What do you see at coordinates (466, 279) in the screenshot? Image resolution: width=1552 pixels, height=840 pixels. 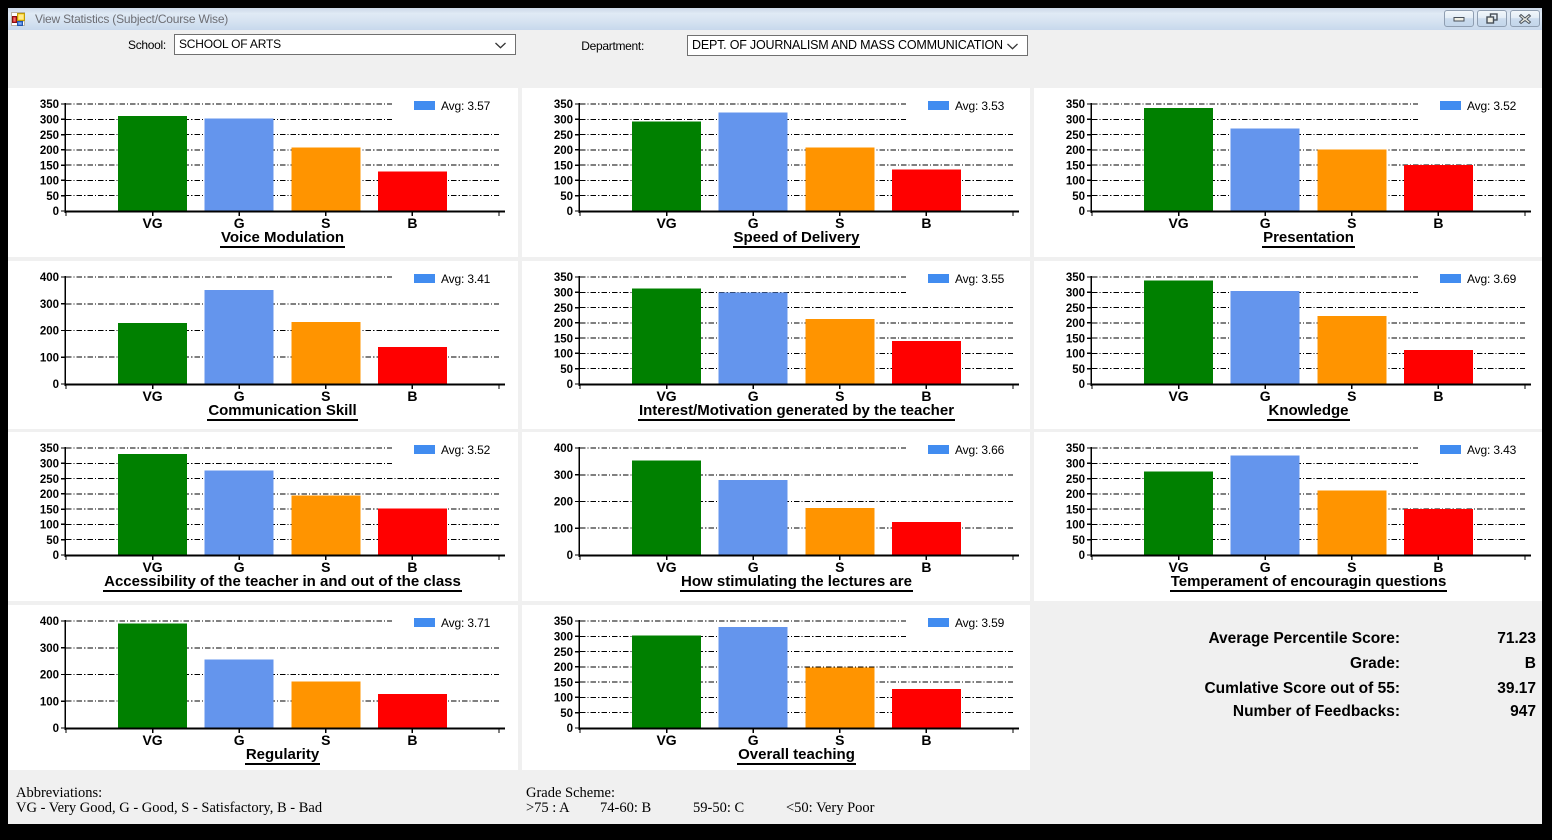 I see `svg-text: Avg: 3.41` at bounding box center [466, 279].